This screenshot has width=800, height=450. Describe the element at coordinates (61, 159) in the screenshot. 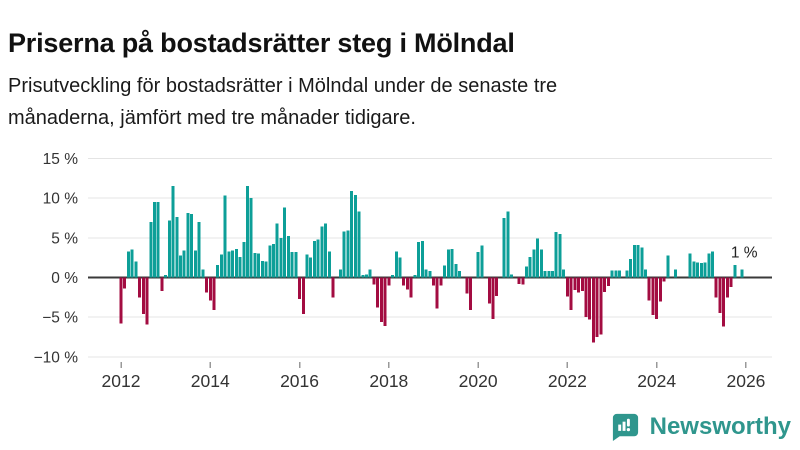

I see `y-axis-label: 15 %` at that location.